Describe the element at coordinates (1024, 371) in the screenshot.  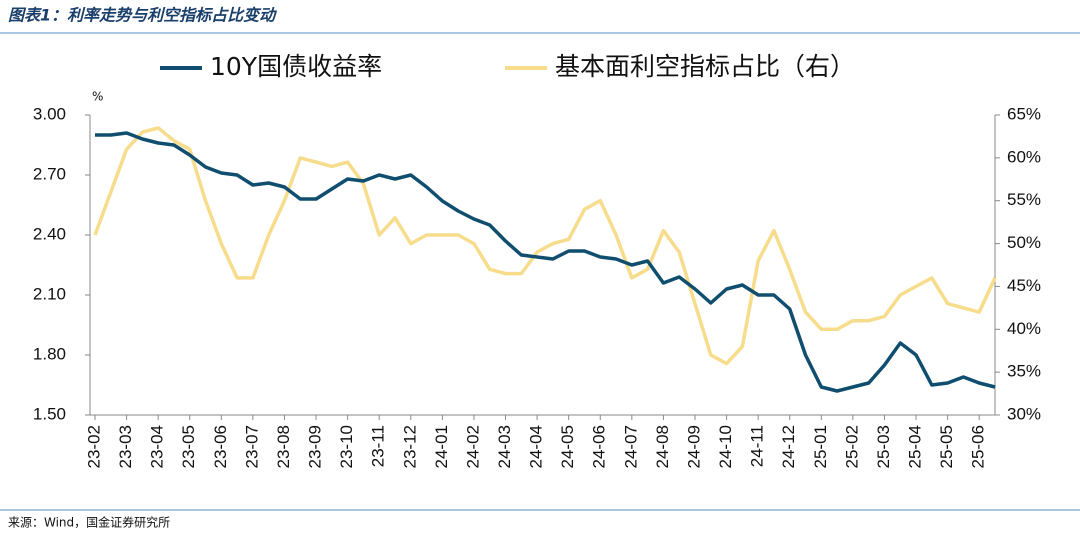
I see `y2-tick-label: 35%` at that location.